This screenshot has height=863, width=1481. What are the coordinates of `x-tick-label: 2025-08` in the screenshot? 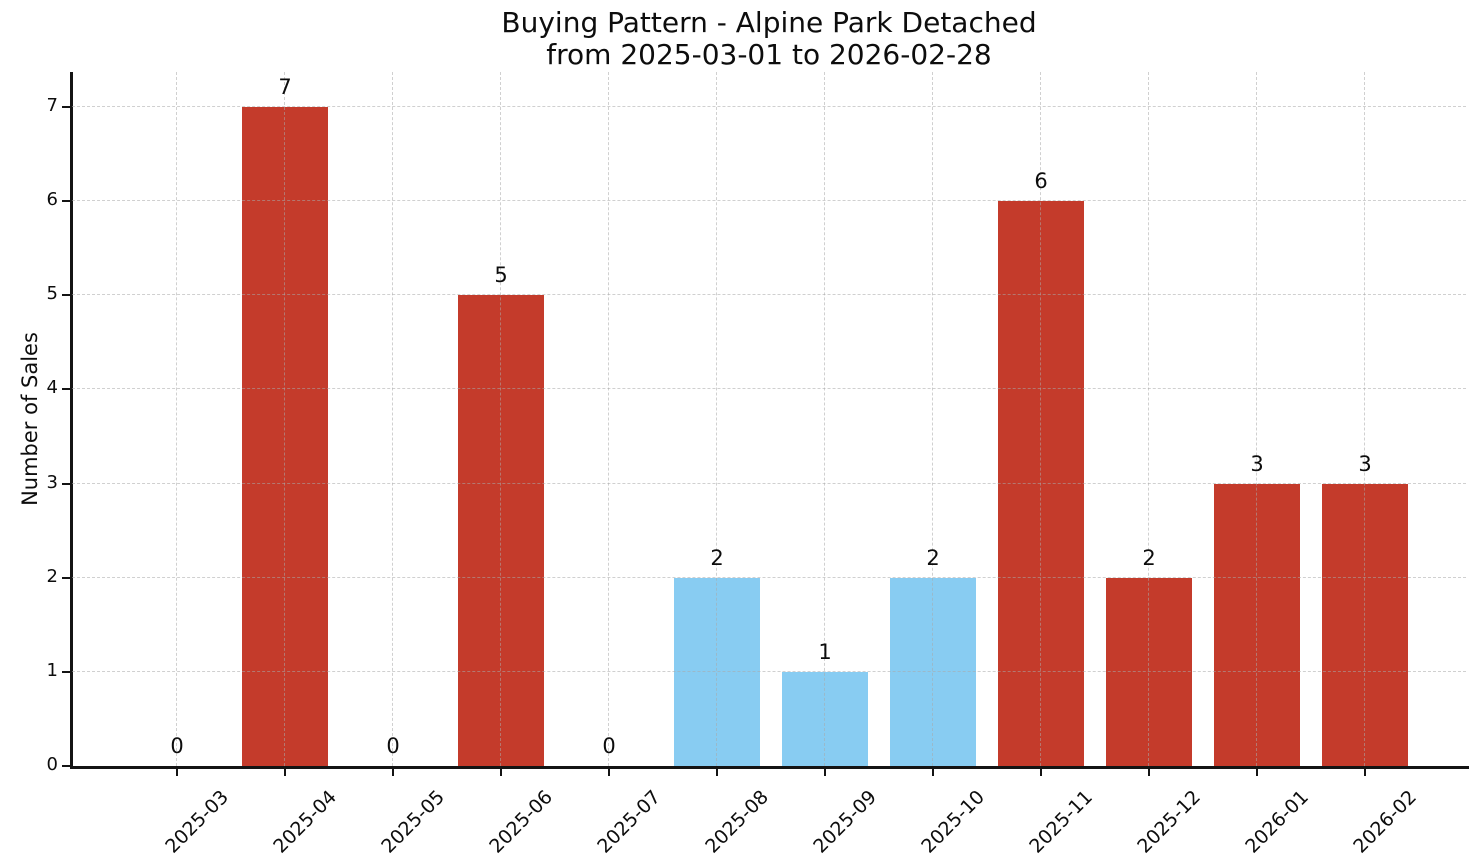 It's located at (736, 822).